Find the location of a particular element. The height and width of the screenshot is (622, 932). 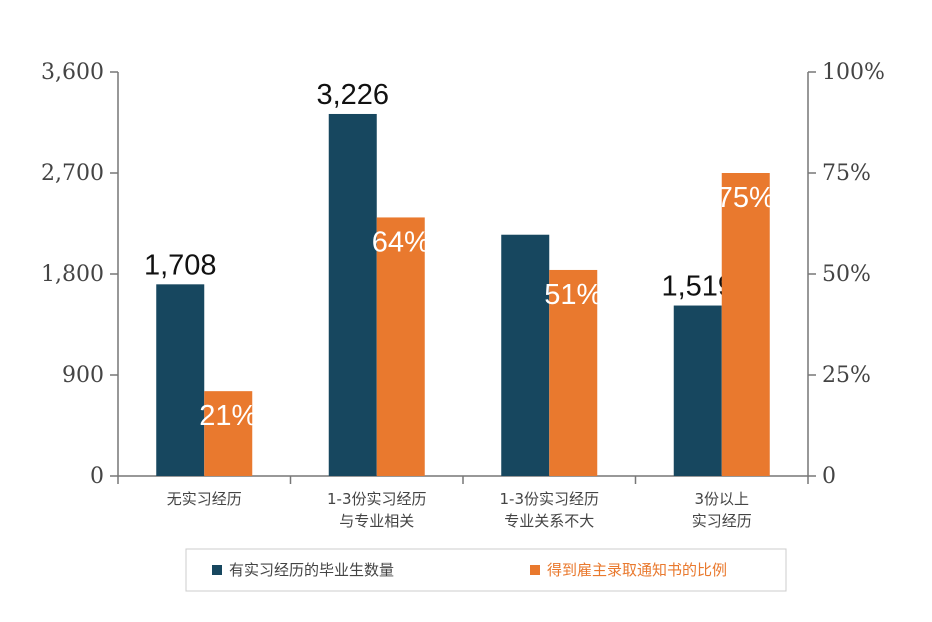

x-axis-category-label: 无实习经历 is located at coordinates (204, 499).